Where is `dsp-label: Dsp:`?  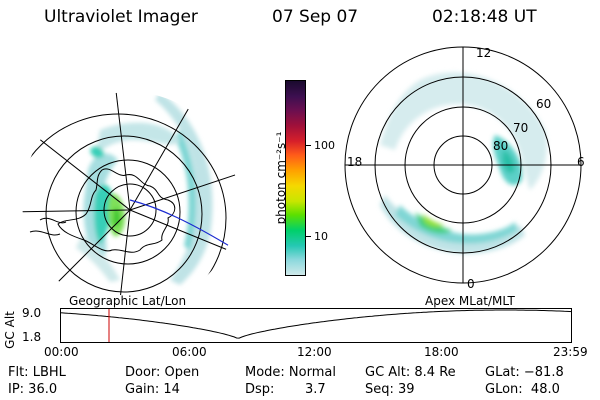 dsp-label: Dsp: is located at coordinates (260, 389).